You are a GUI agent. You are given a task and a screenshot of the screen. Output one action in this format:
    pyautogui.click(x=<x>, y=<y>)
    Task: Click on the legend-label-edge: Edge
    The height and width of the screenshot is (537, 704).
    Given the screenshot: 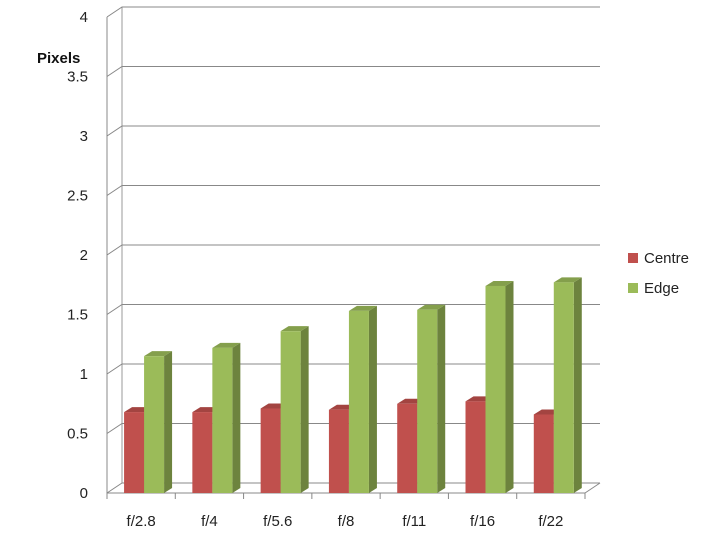 What is the action you would take?
    pyautogui.click(x=662, y=288)
    